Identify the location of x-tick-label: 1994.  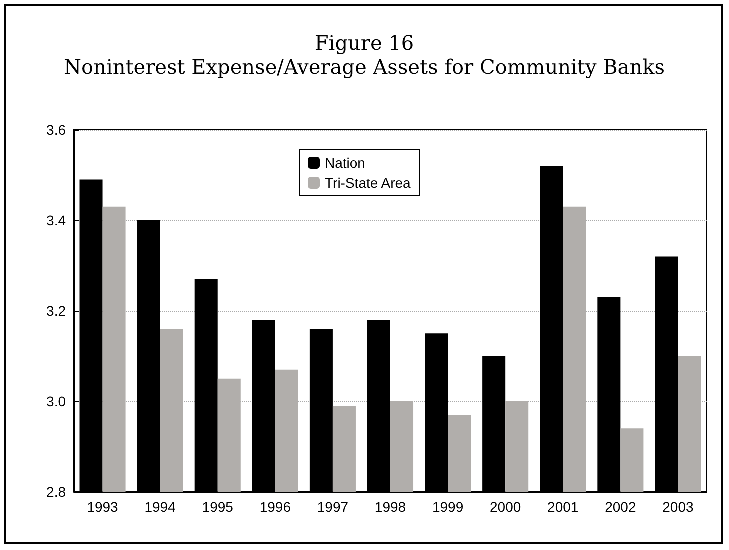
(160, 507).